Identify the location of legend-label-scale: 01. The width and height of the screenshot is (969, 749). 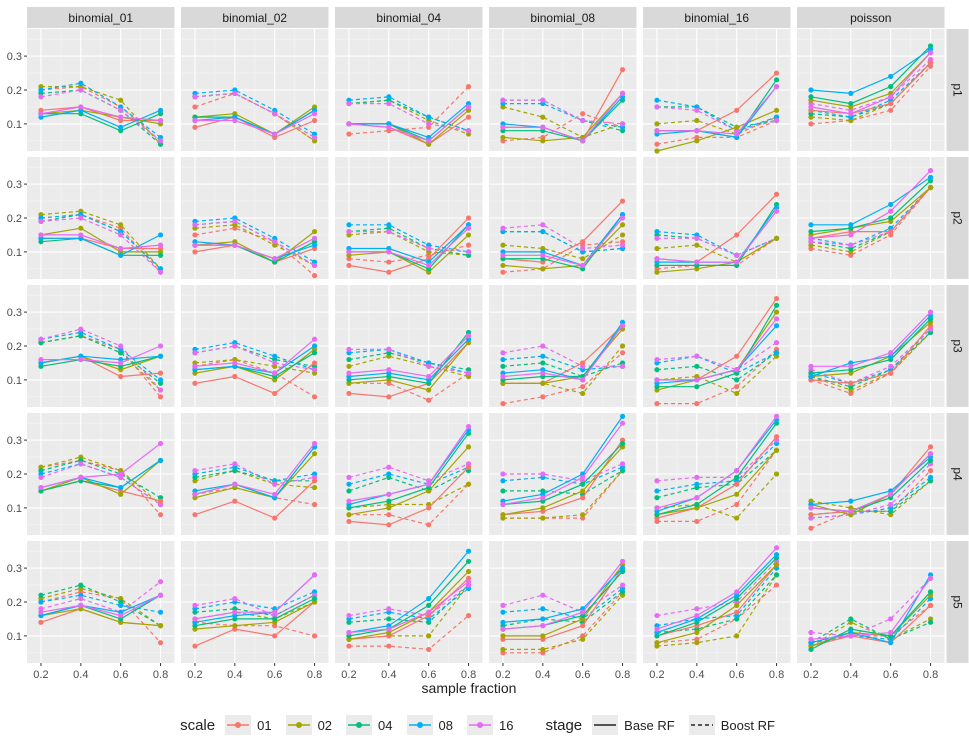
(264, 725).